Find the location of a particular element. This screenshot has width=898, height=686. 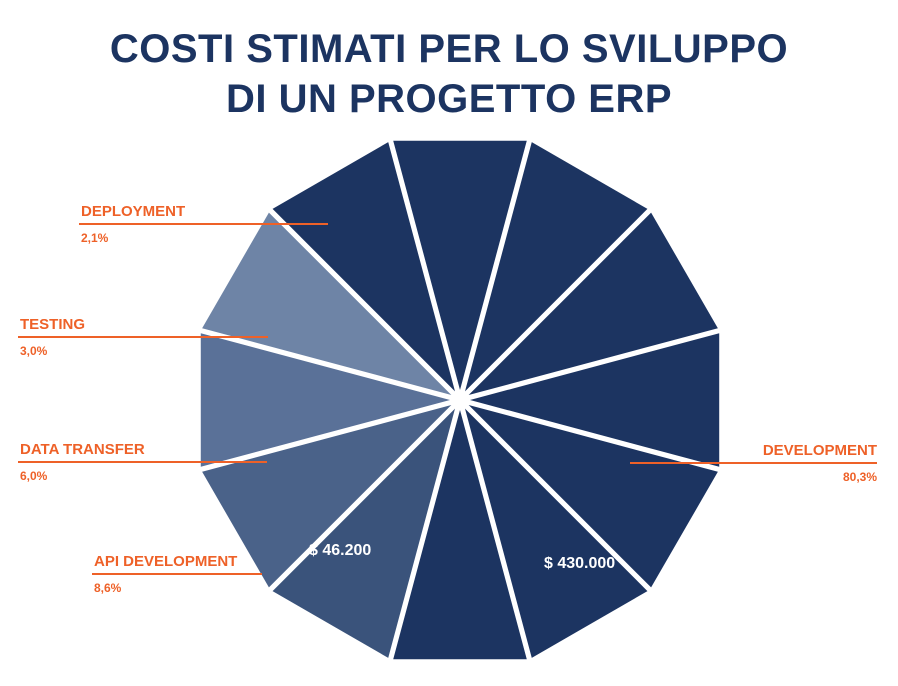

chart-title-line-1: COSTI STIMATI PER LO SVILUPPO is located at coordinates (449, 49).